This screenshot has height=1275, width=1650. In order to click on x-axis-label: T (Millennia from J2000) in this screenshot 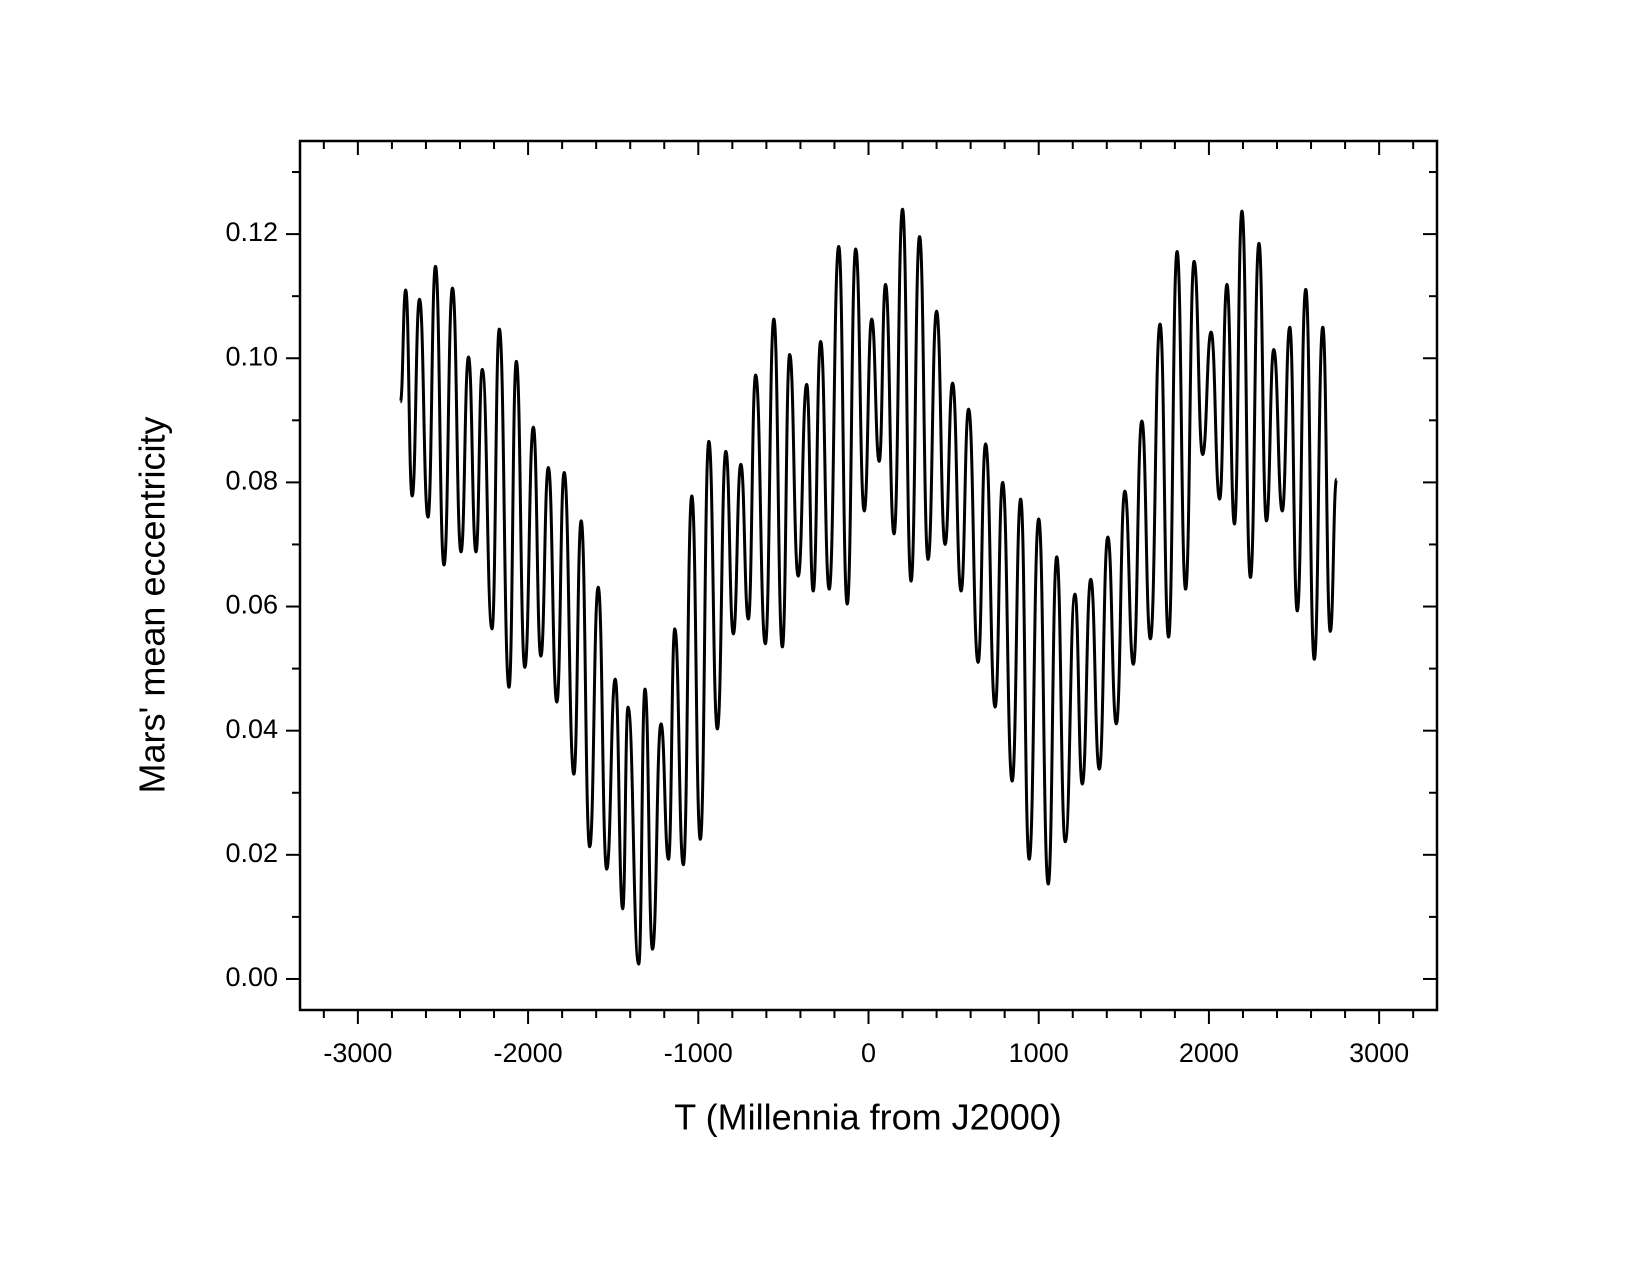, I will do `click(867, 1117)`.